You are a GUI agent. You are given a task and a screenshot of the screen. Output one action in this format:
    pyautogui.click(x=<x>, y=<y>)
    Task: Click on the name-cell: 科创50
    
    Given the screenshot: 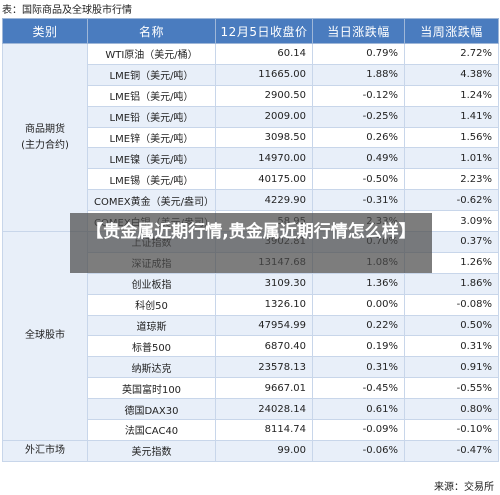 What is the action you would take?
    pyautogui.click(x=151, y=304)
    